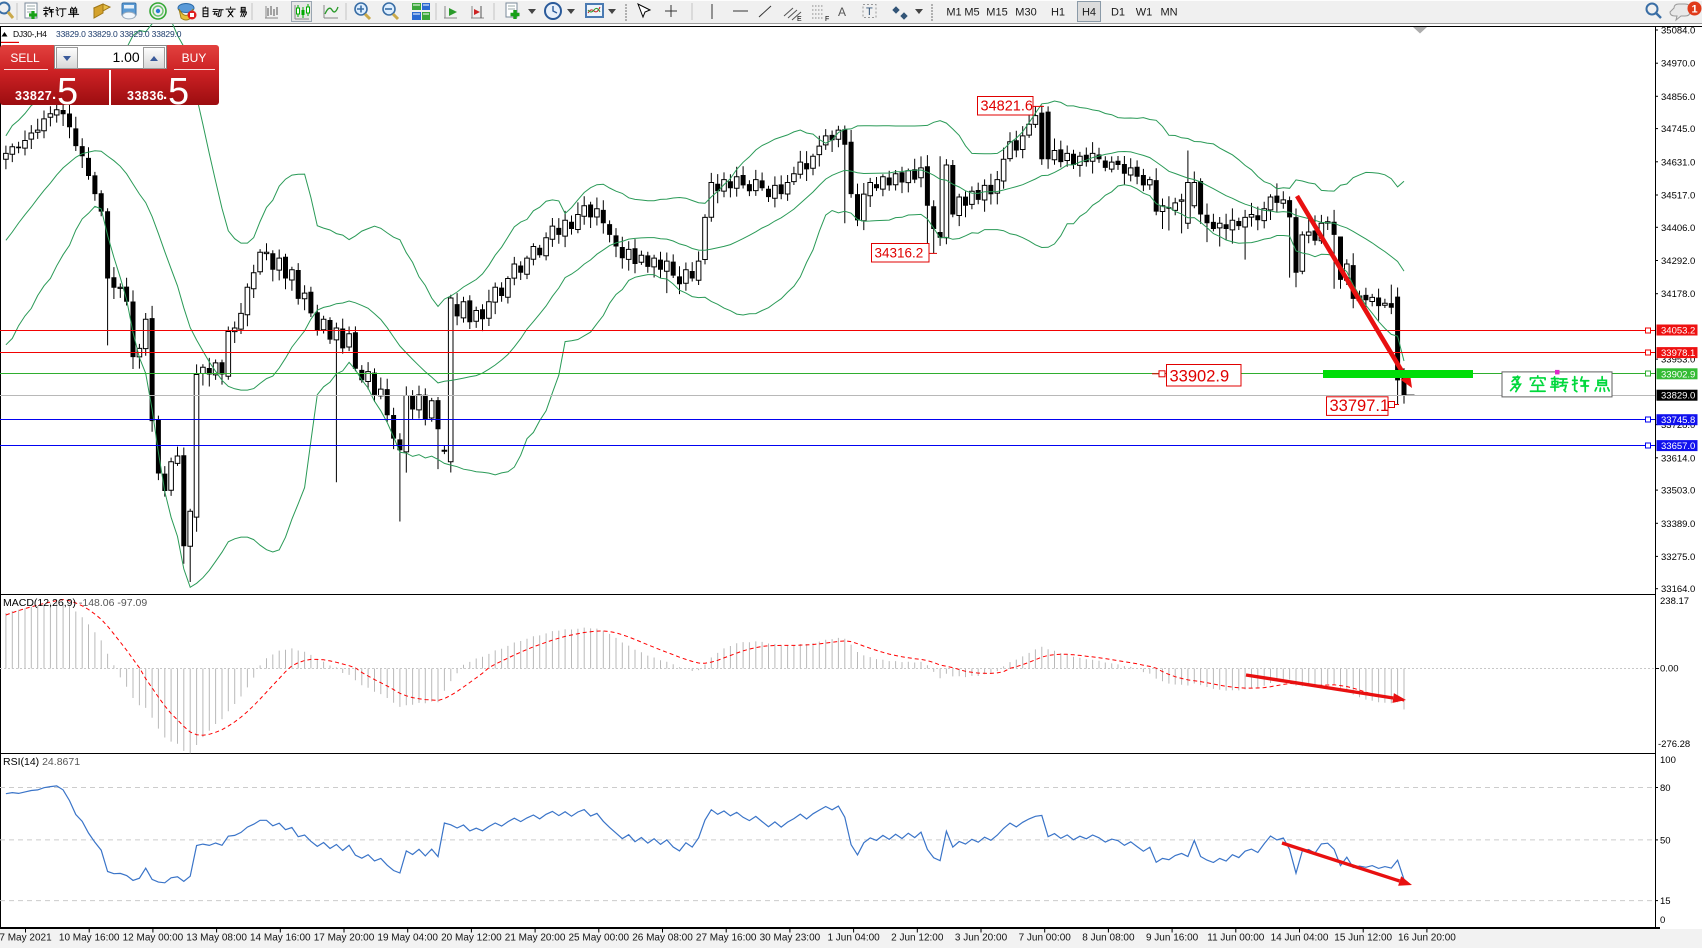  What do you see at coordinates (869, 12) in the screenshot?
I see `svg-text: T` at bounding box center [869, 12].